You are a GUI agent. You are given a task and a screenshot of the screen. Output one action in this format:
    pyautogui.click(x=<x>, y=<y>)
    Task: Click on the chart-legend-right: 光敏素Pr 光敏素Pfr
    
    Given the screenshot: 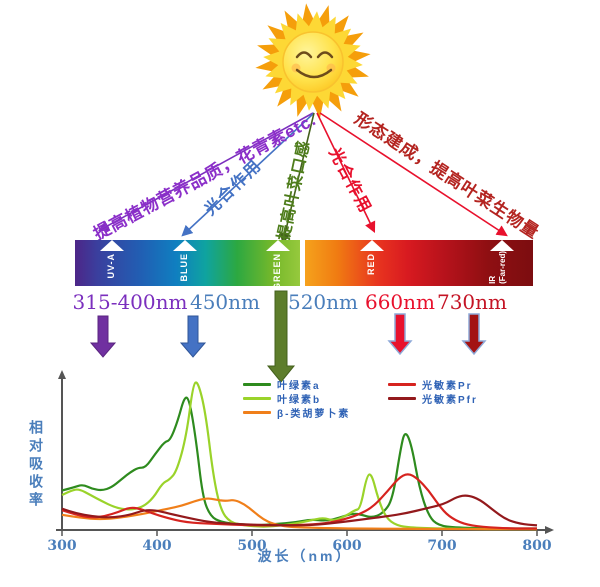 What is the action you would take?
    pyautogui.click(x=433, y=392)
    